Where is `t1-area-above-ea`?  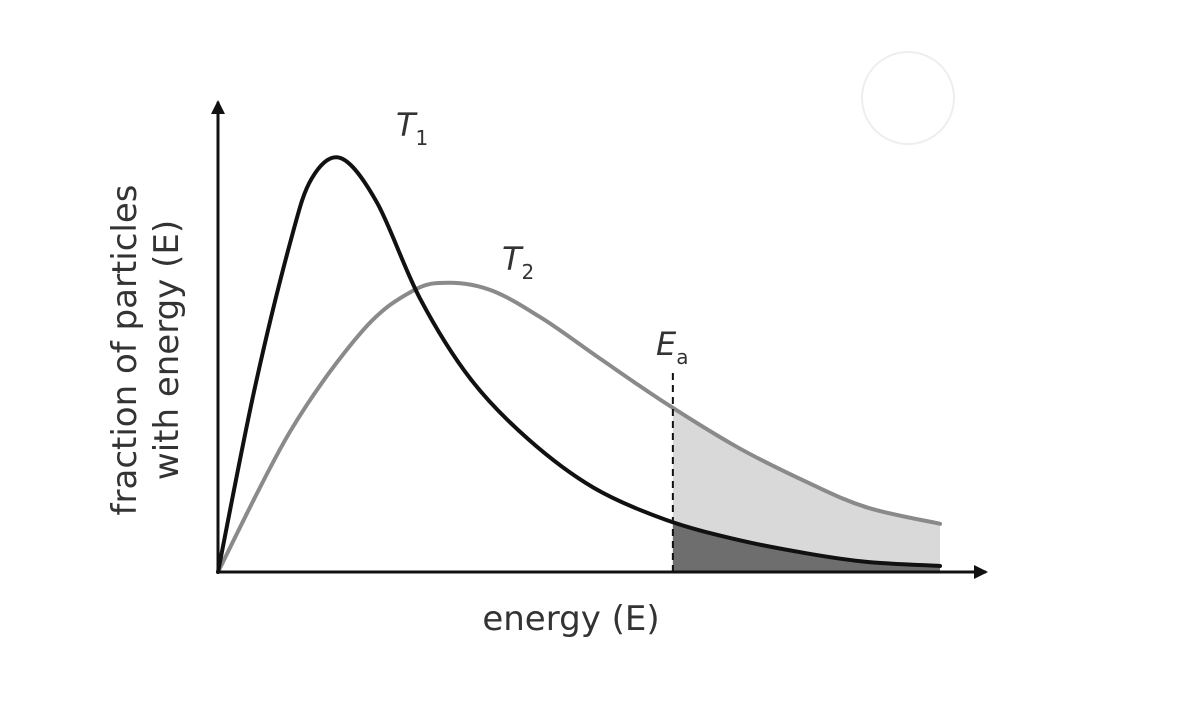 t1-area-above-ea is located at coordinates (806, 546).